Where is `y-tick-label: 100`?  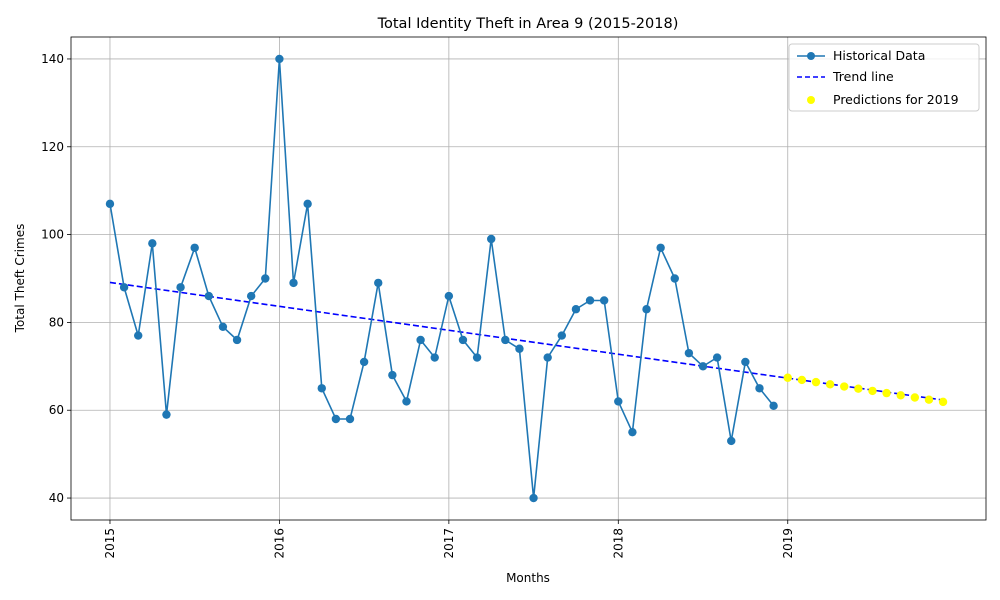
y-tick-label: 100 is located at coordinates (52, 235).